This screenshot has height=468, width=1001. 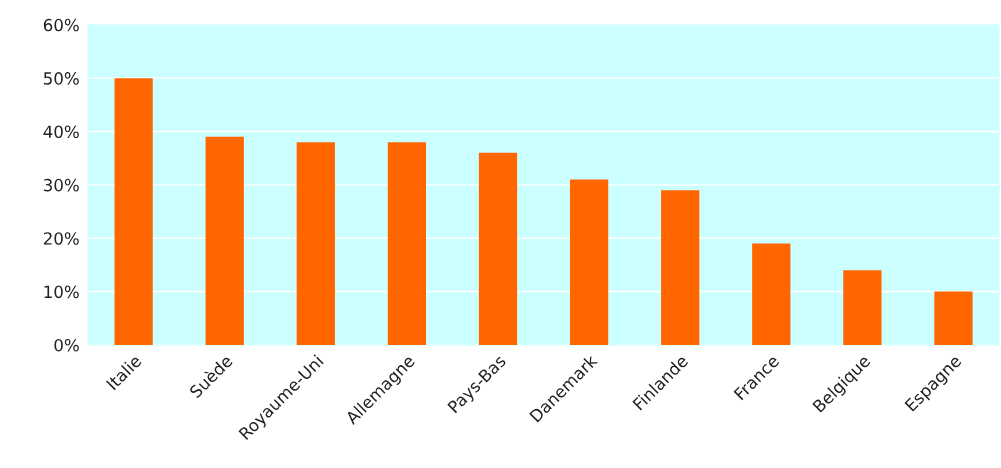 What do you see at coordinates (61, 132) in the screenshot?
I see `y-tick-label: 40%` at bounding box center [61, 132].